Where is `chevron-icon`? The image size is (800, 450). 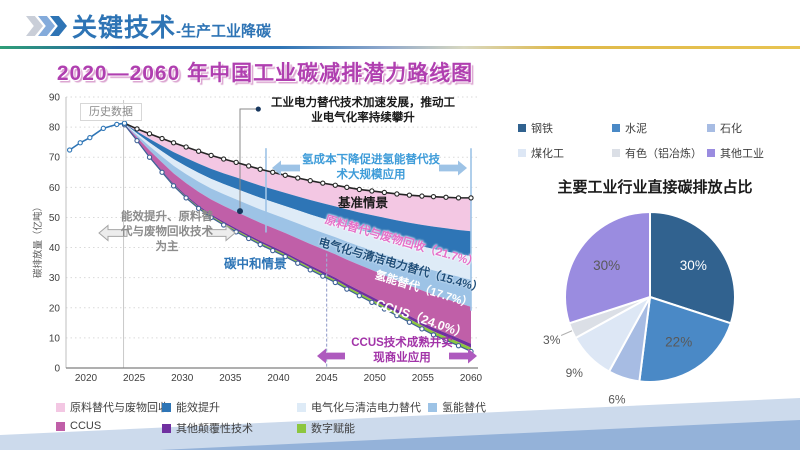
chevron-icon is located at coordinates (58, 26).